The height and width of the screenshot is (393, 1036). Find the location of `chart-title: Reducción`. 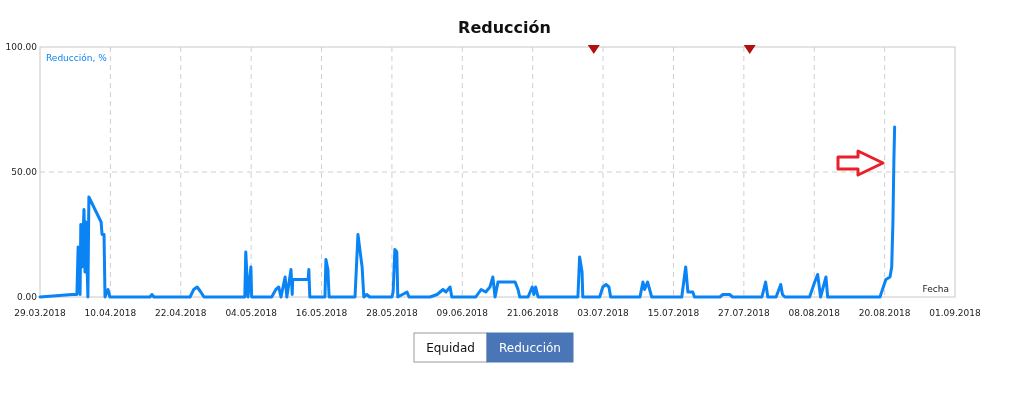

chart-title: Reducción is located at coordinates (504, 27).